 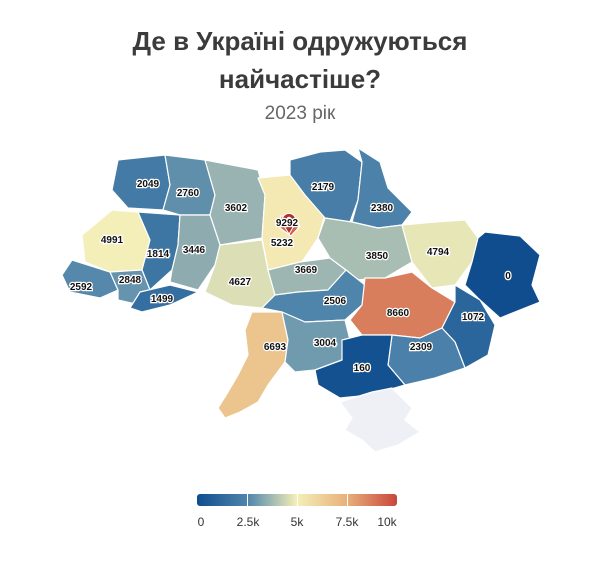 What do you see at coordinates (387, 522) in the screenshot?
I see `legend-tick: 10k` at bounding box center [387, 522].